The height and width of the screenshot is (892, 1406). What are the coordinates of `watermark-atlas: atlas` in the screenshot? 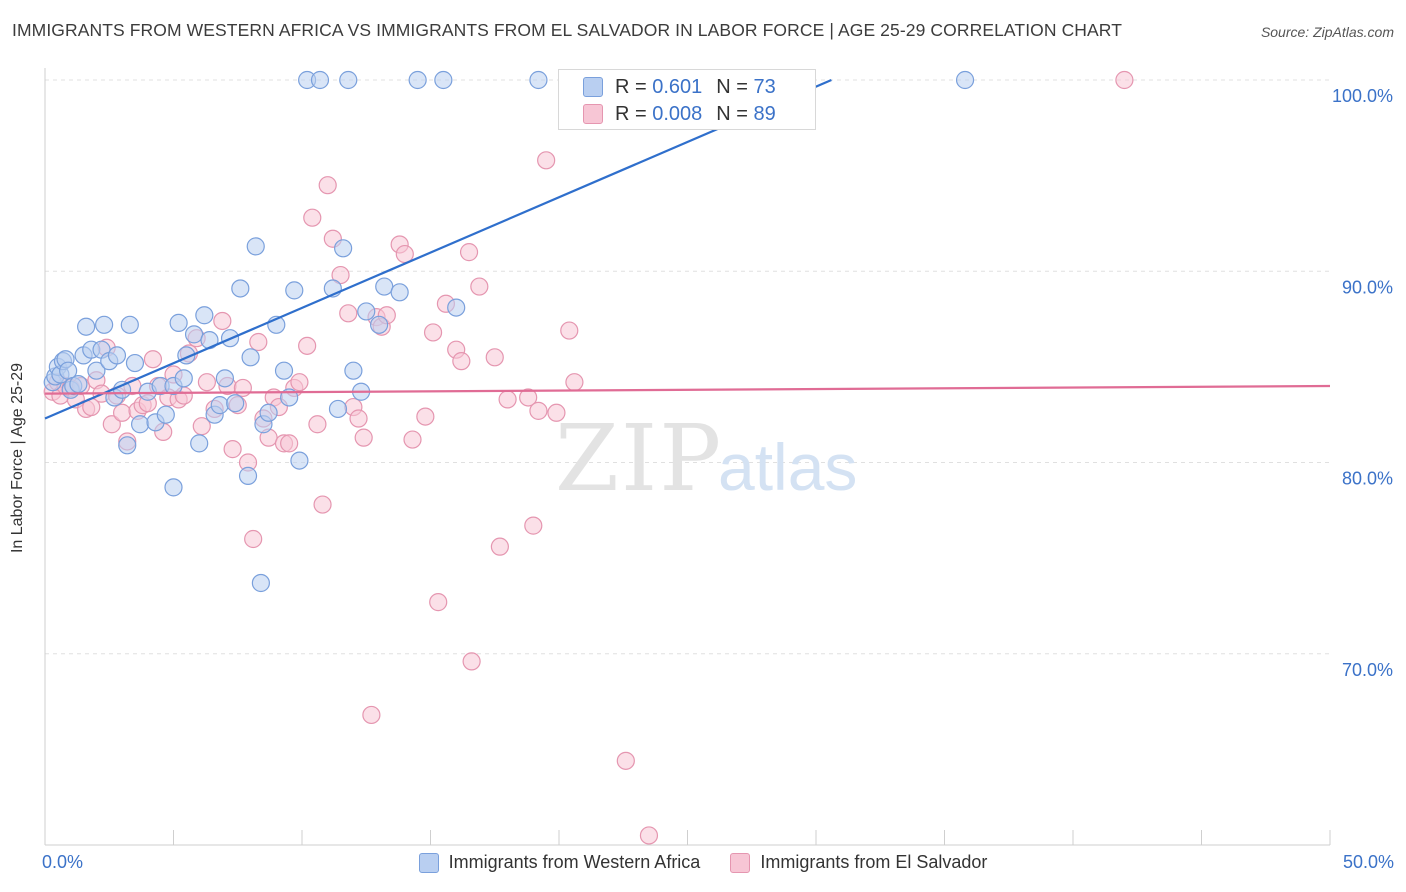 It's located at (787, 467).